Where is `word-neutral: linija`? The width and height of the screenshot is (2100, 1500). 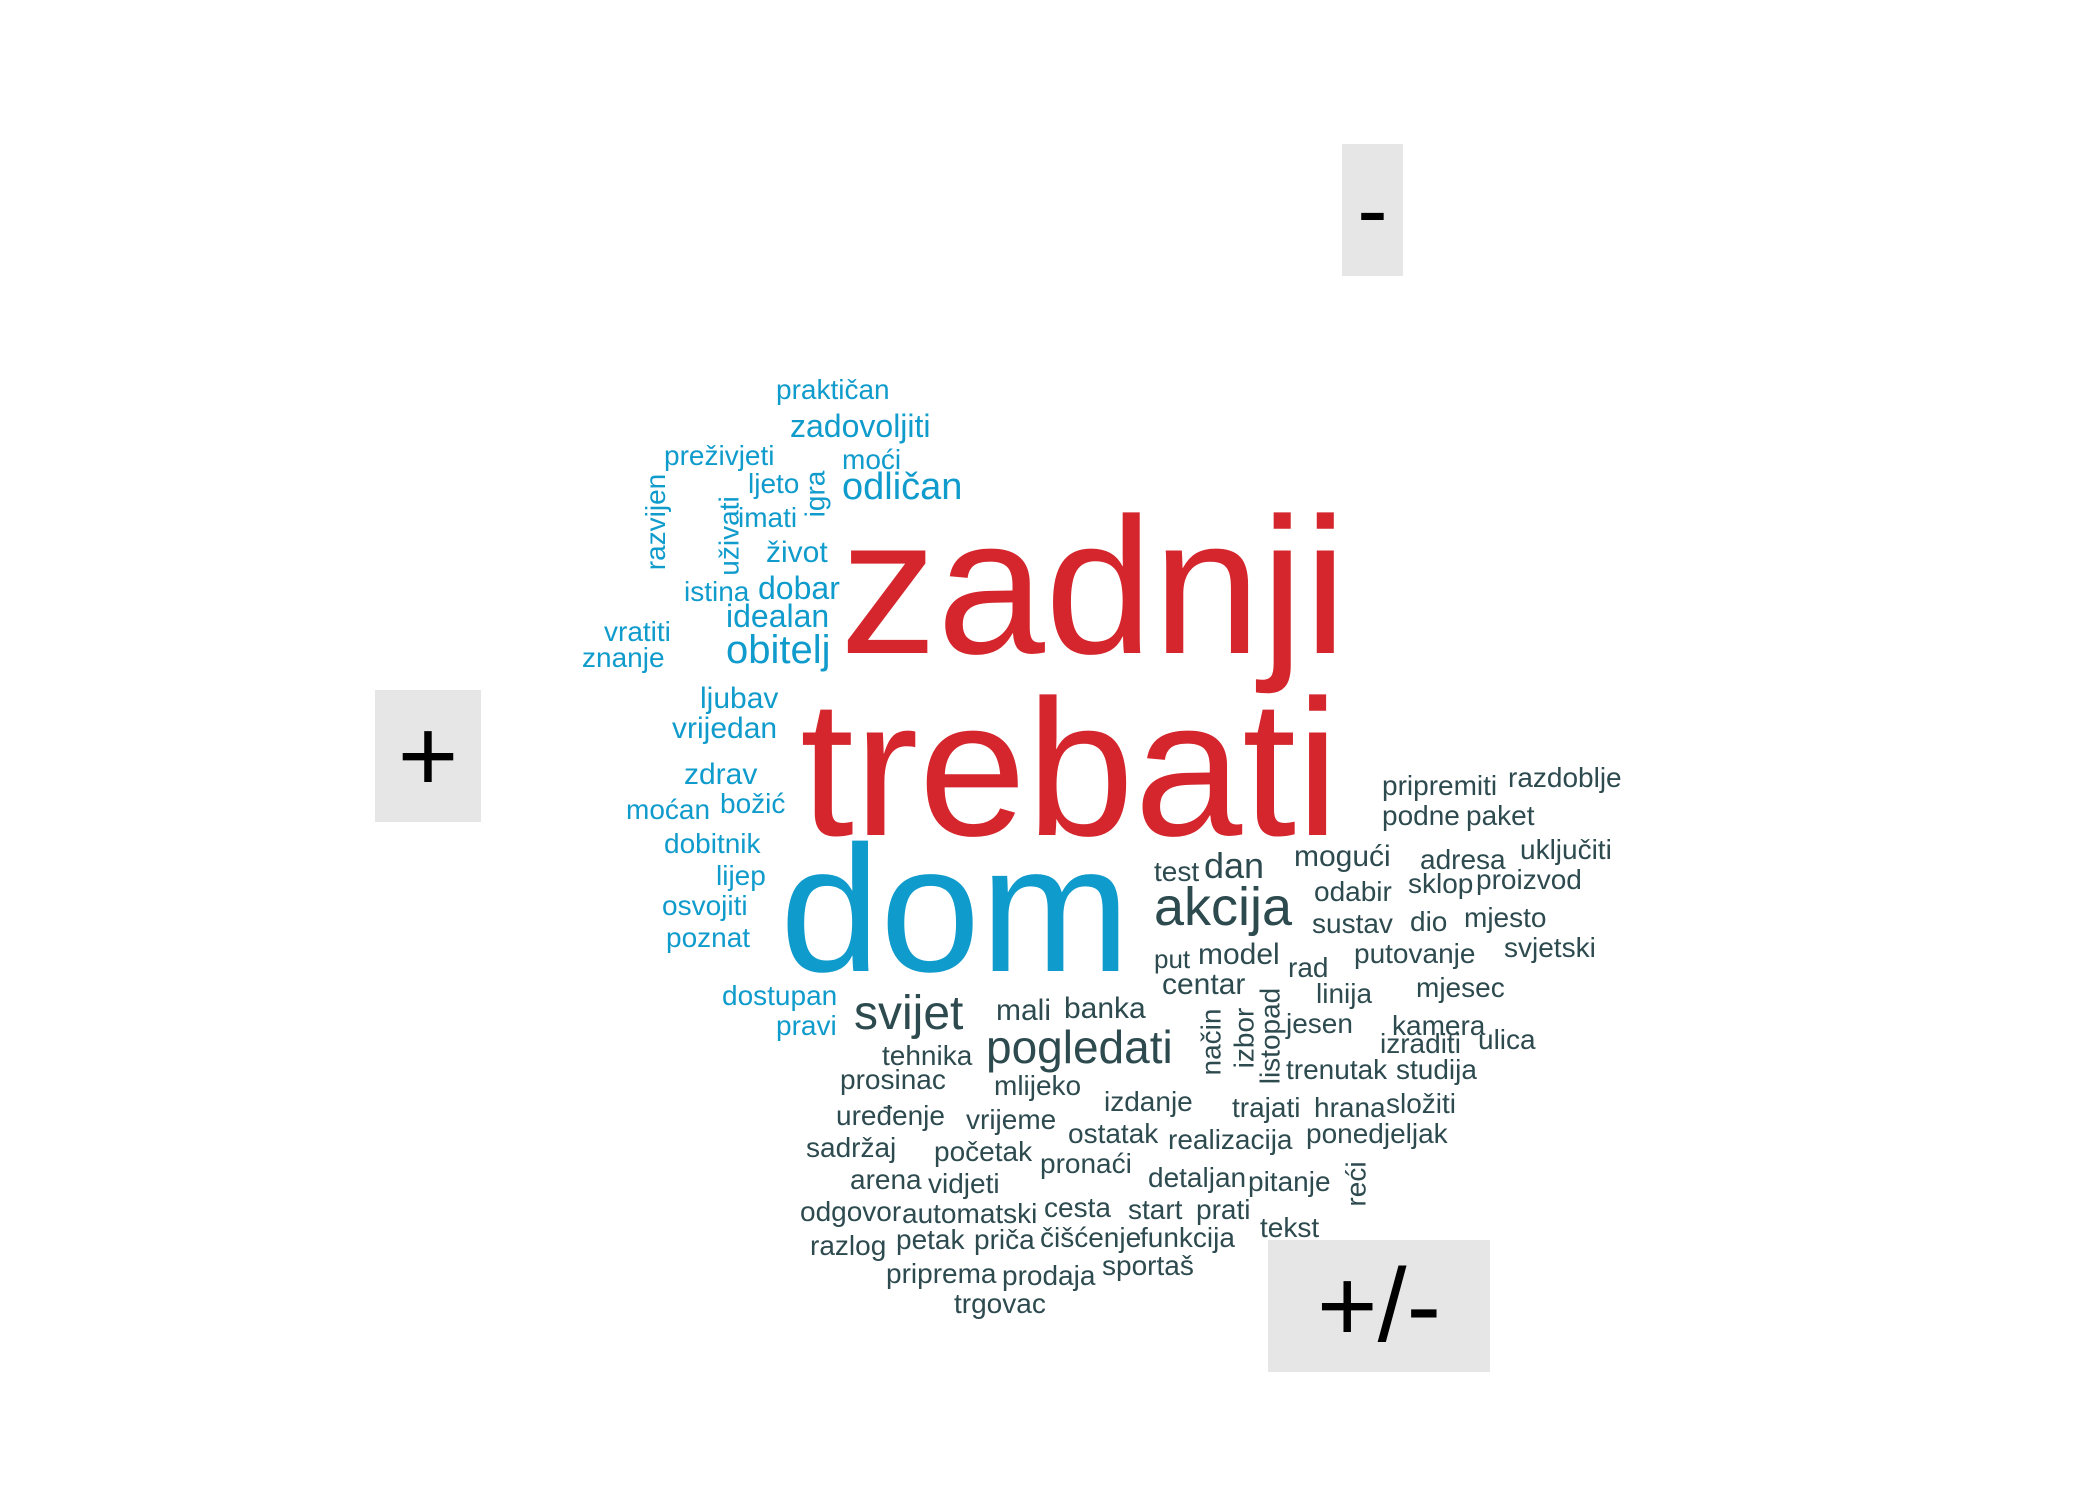 word-neutral: linija is located at coordinates (1344, 993).